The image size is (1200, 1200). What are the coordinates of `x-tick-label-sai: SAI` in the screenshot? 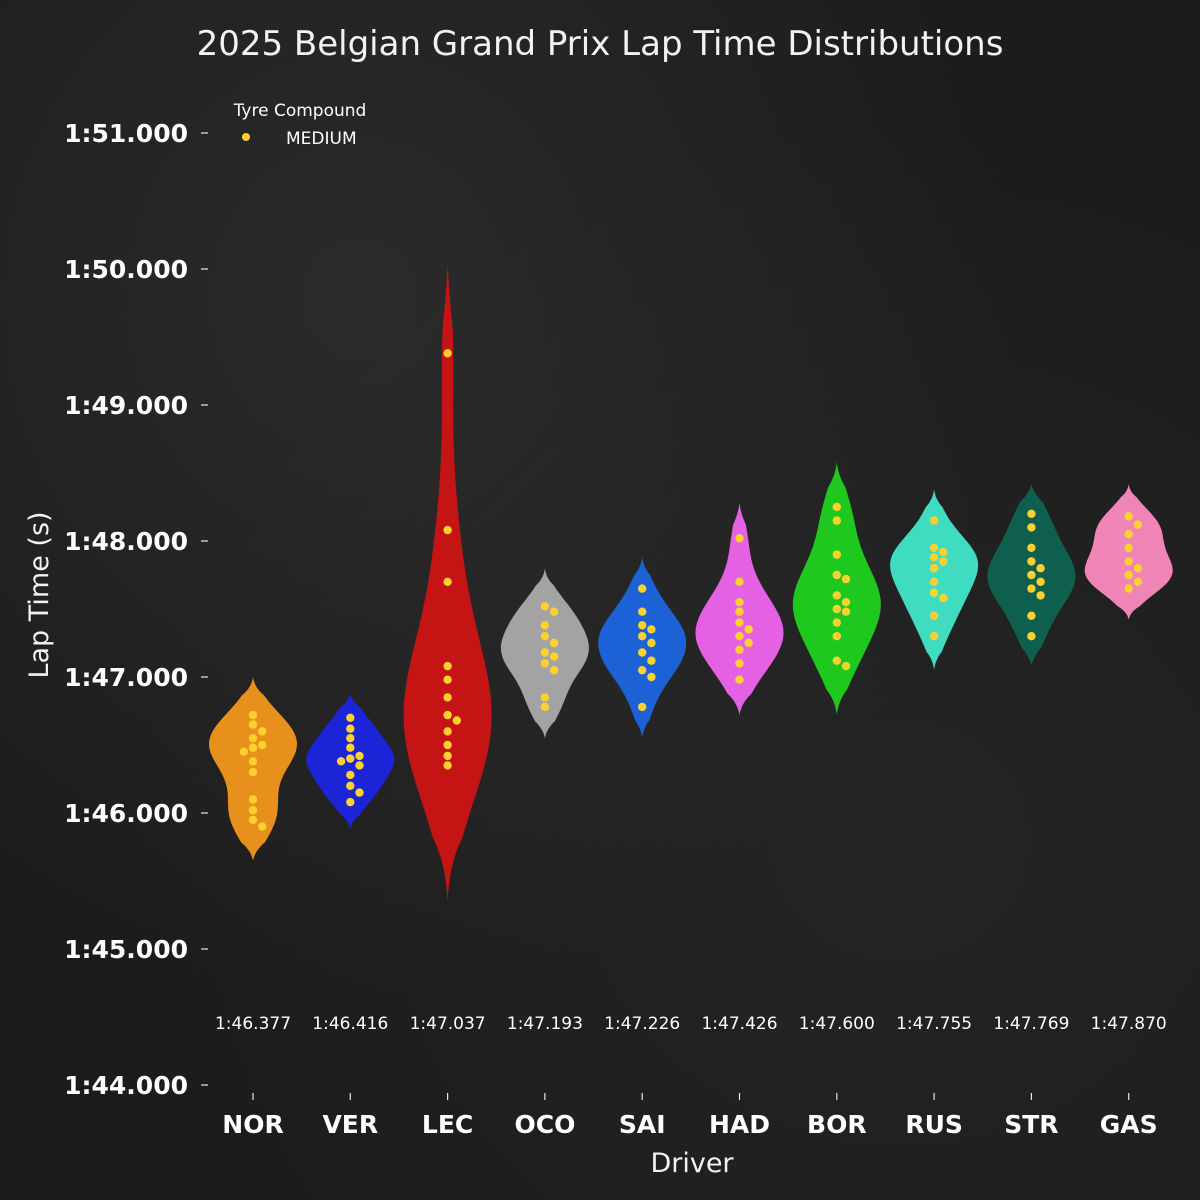 It's located at (642, 1124).